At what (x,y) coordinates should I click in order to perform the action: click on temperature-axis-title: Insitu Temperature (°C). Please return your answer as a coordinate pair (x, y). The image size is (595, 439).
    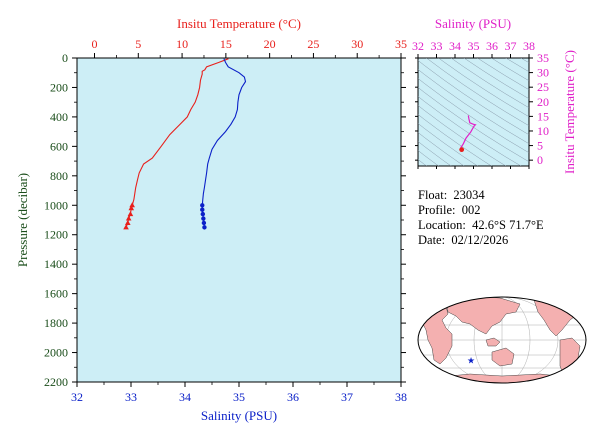
    Looking at the image, I should click on (239, 23).